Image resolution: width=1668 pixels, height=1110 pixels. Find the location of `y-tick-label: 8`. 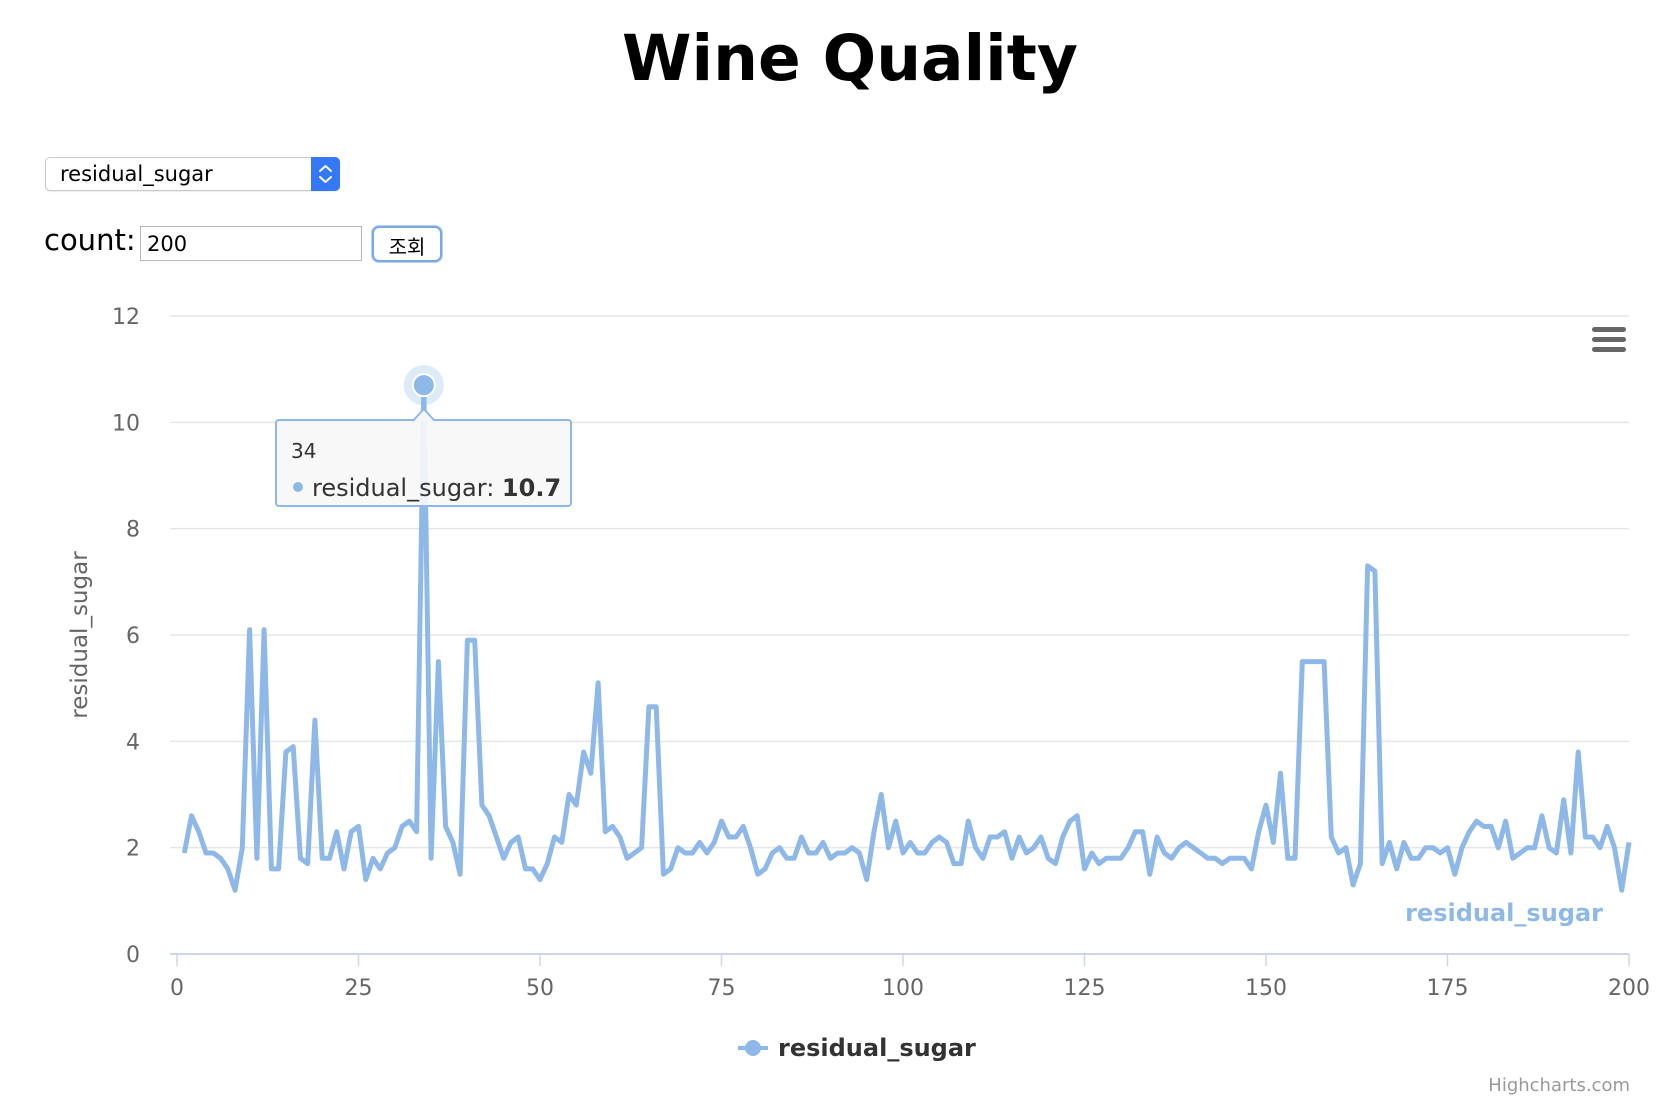

y-tick-label: 8 is located at coordinates (133, 530).